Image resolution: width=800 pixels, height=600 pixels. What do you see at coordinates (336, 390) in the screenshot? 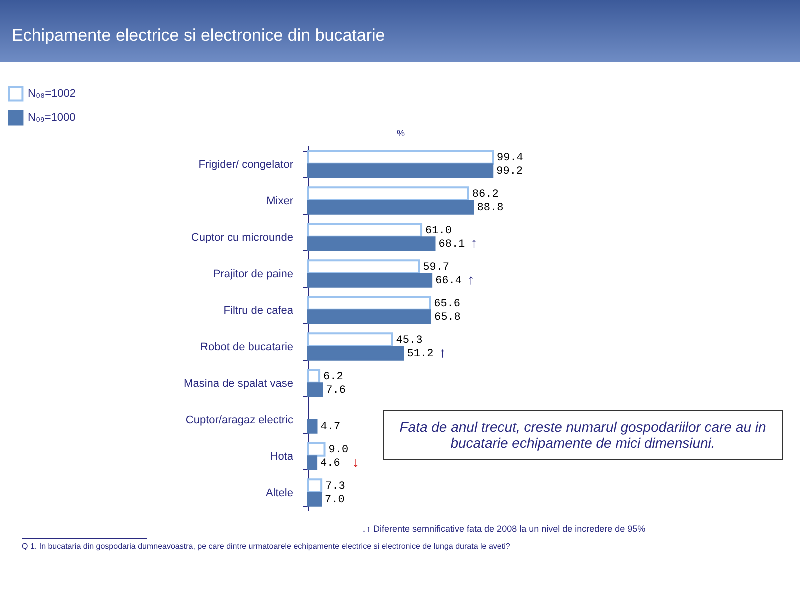
I see `data-label: 7.6` at bounding box center [336, 390].